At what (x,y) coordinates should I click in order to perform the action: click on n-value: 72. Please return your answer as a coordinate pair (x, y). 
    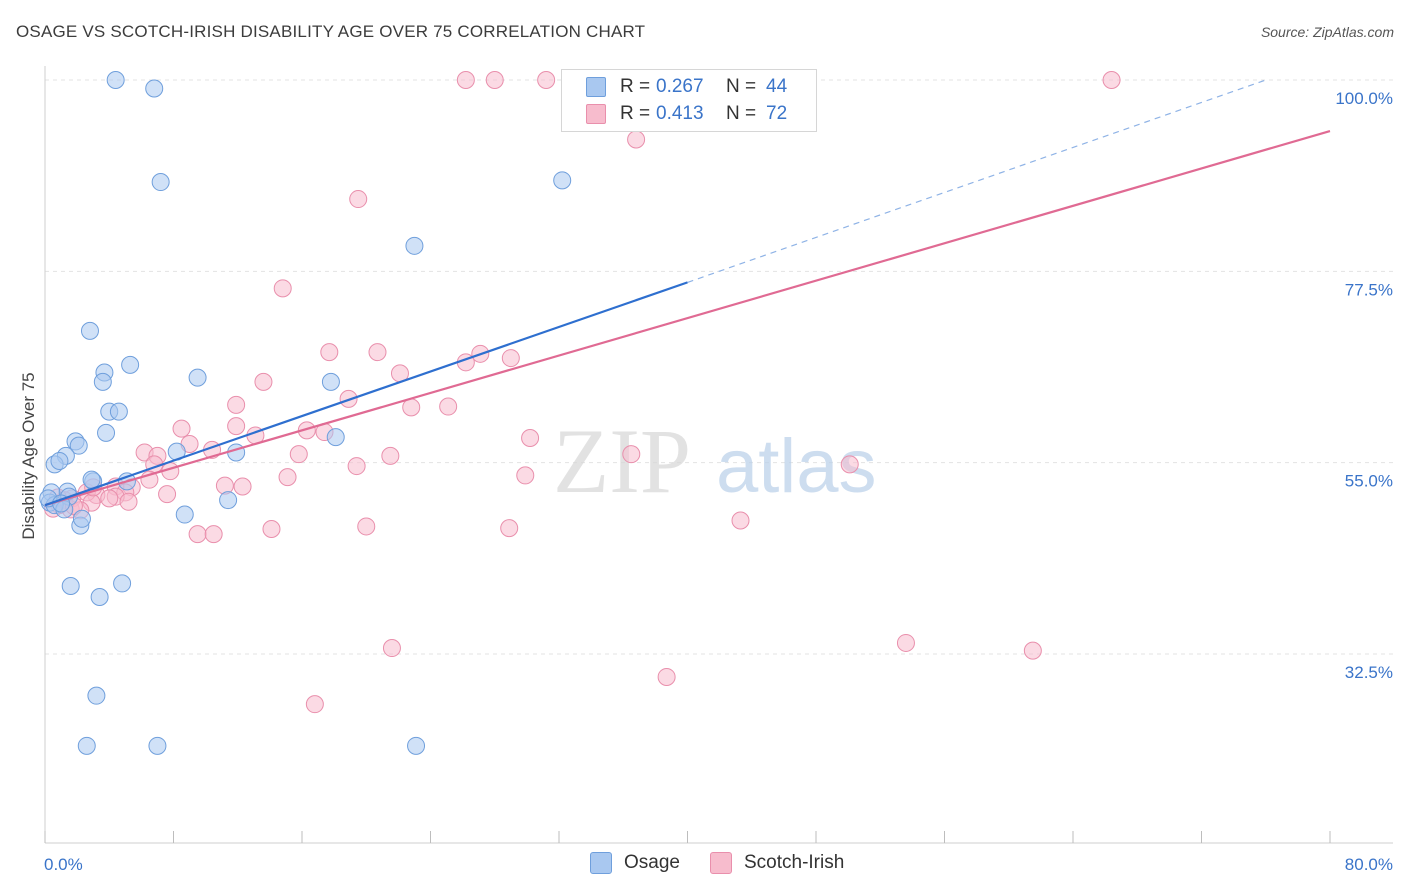
    Looking at the image, I should click on (777, 113).